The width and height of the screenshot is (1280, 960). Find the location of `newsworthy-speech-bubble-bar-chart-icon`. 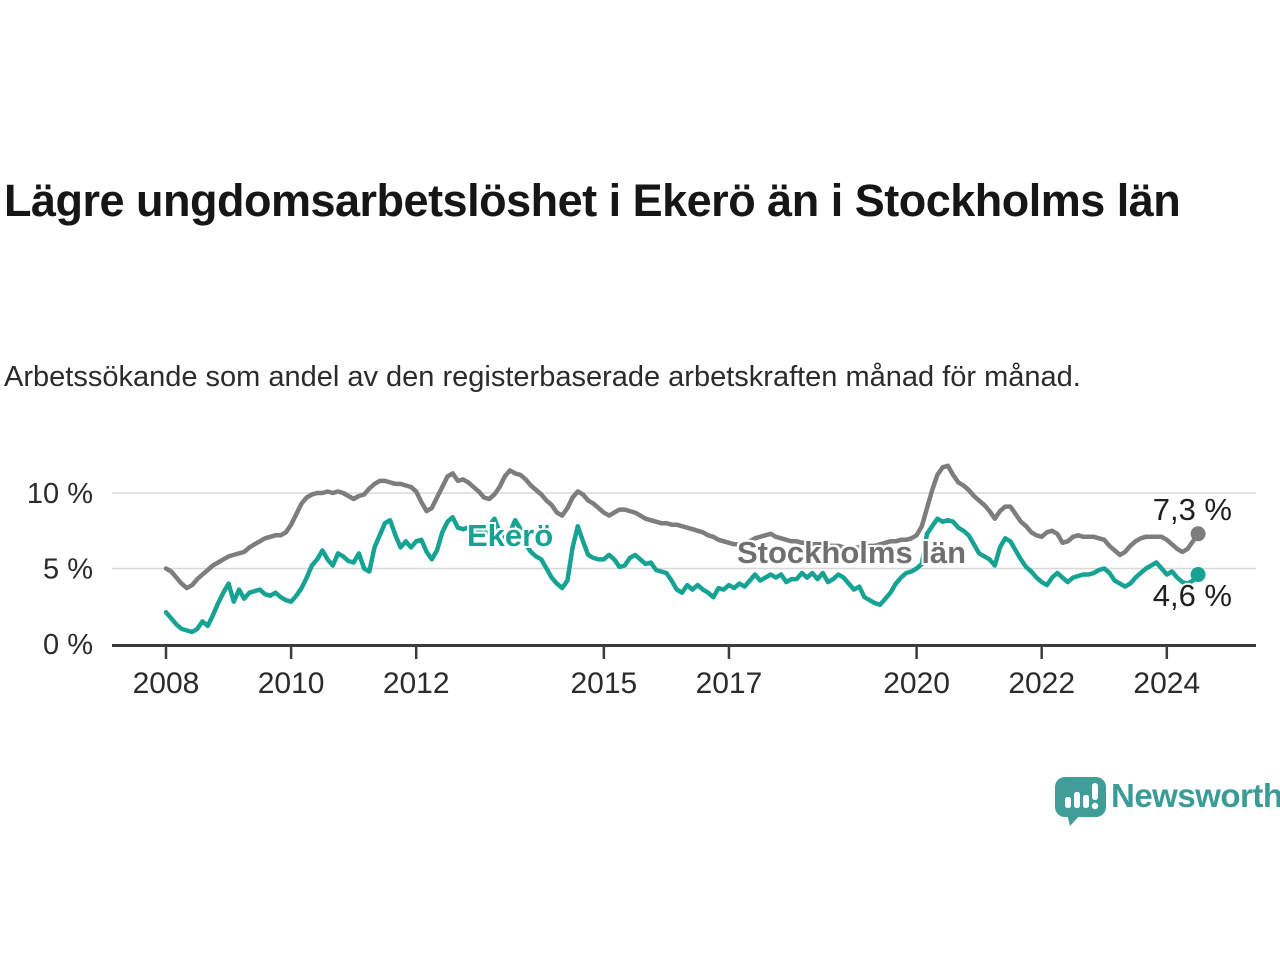

newsworthy-speech-bubble-bar-chart-icon is located at coordinates (1080, 801).